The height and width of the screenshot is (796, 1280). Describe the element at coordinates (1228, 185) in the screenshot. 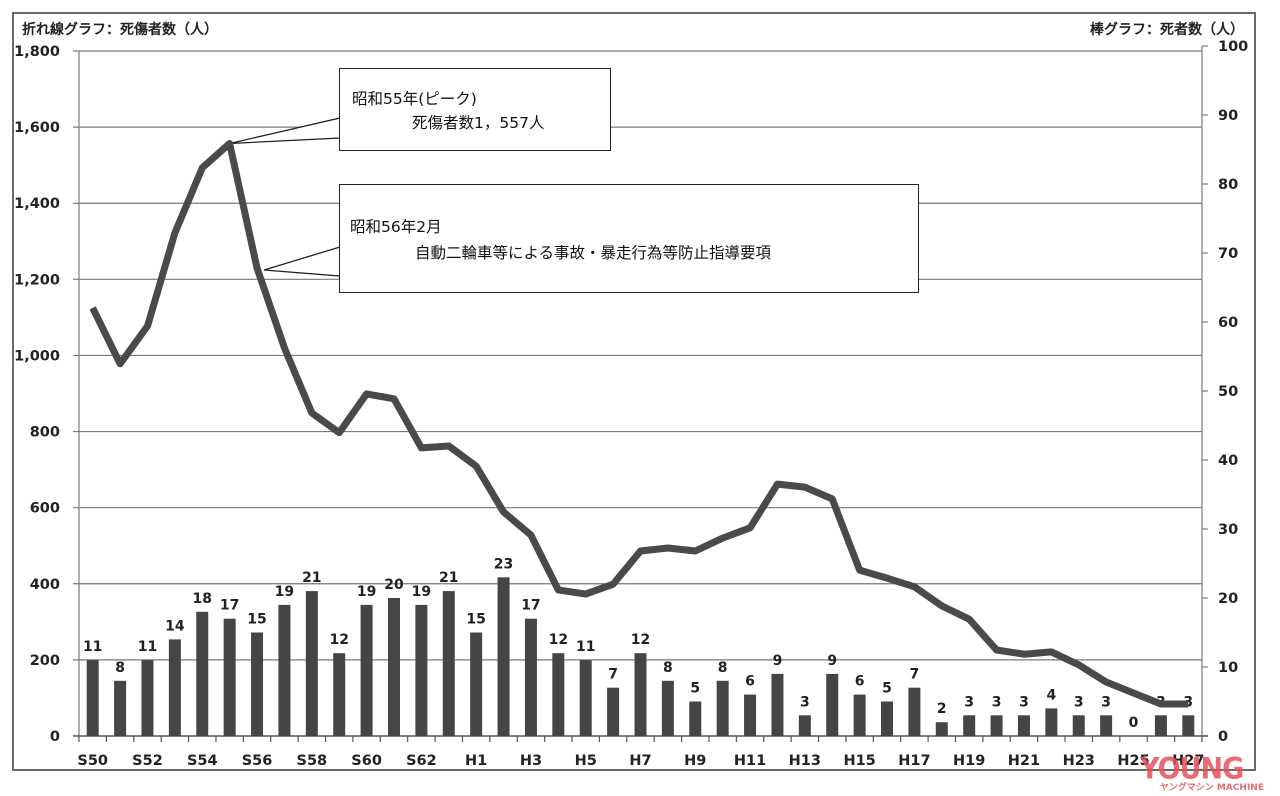

I see `right-tick-label: 80` at that location.